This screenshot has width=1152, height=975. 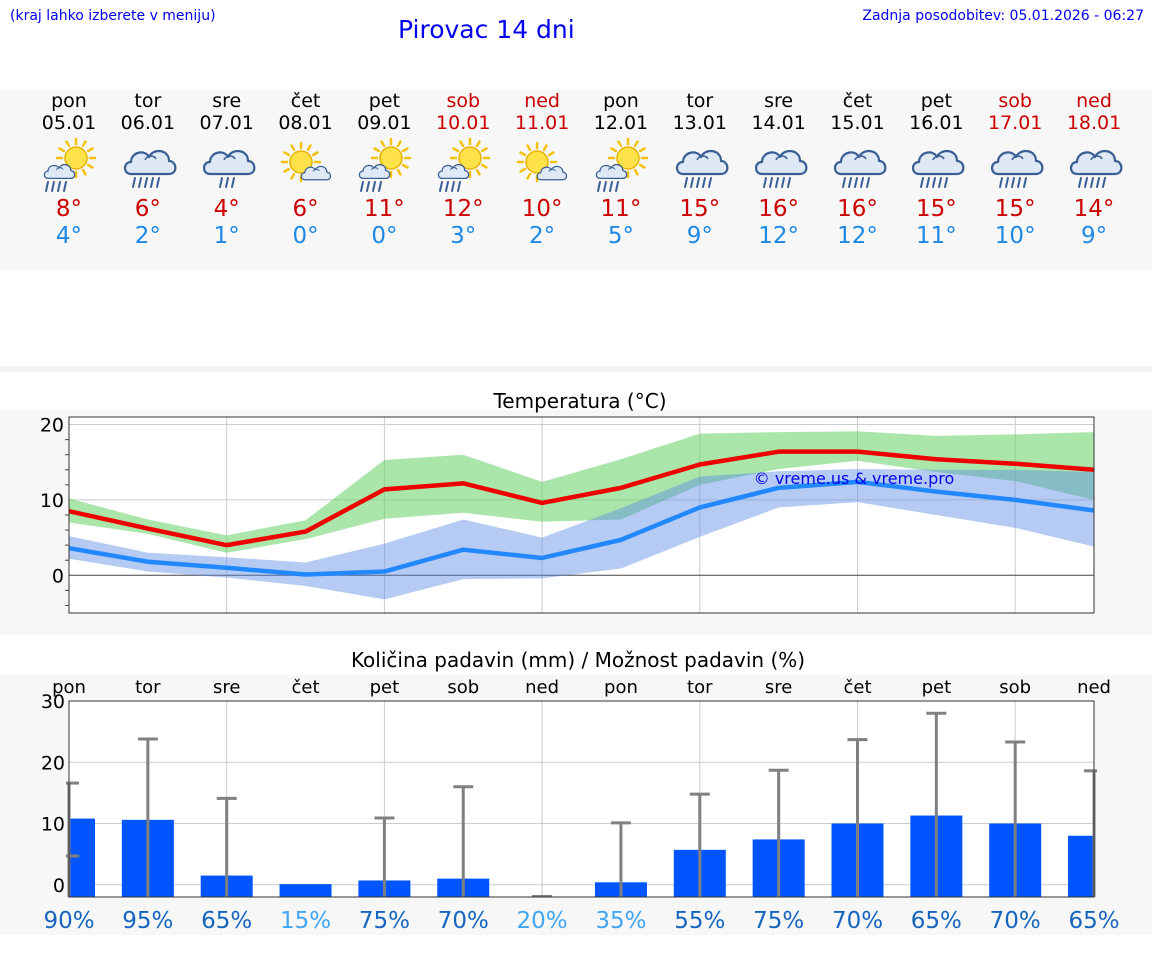 I want to click on x-category-label: ned, so click(x=542, y=687).